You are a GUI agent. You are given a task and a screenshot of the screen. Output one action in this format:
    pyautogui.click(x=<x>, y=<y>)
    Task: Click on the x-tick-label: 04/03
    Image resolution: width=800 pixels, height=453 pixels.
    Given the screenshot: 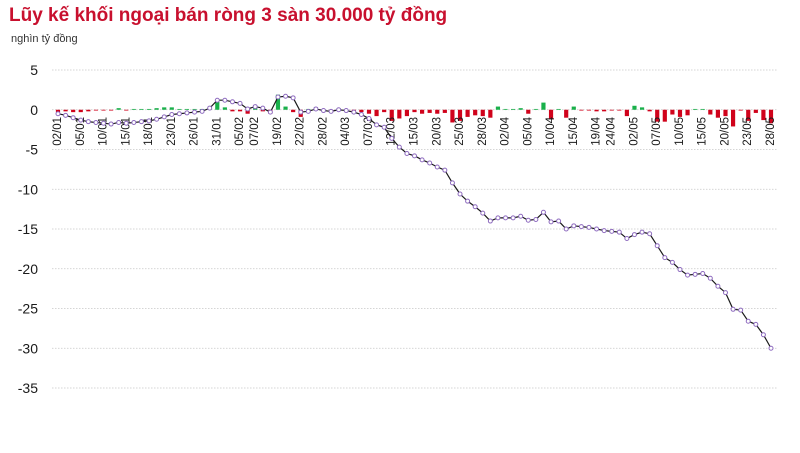 What is the action you would take?
    pyautogui.click(x=346, y=131)
    